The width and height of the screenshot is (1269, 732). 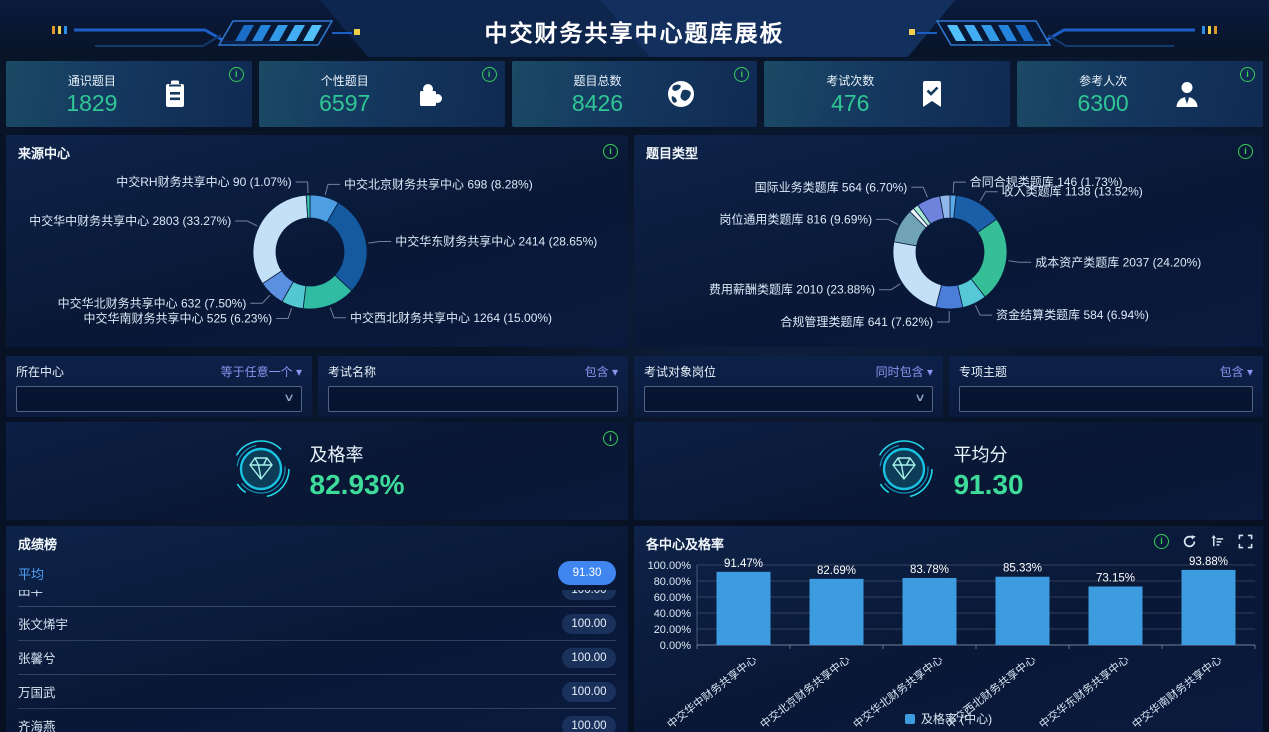 I want to click on exam-name-input, so click(x=473, y=399).